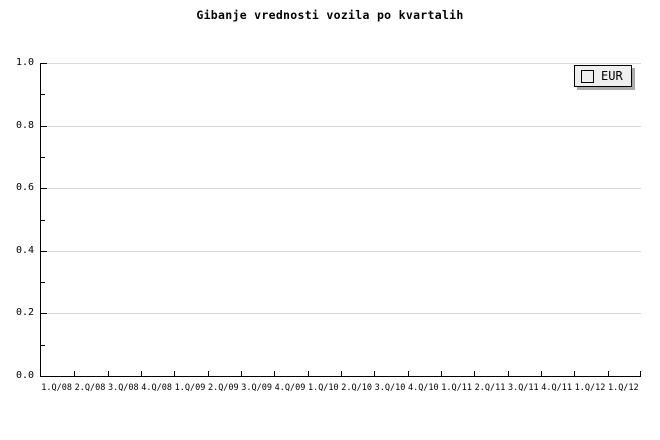  What do you see at coordinates (357, 388) in the screenshot?
I see `x-axis-tick-label: 2.Q/10` at bounding box center [357, 388].